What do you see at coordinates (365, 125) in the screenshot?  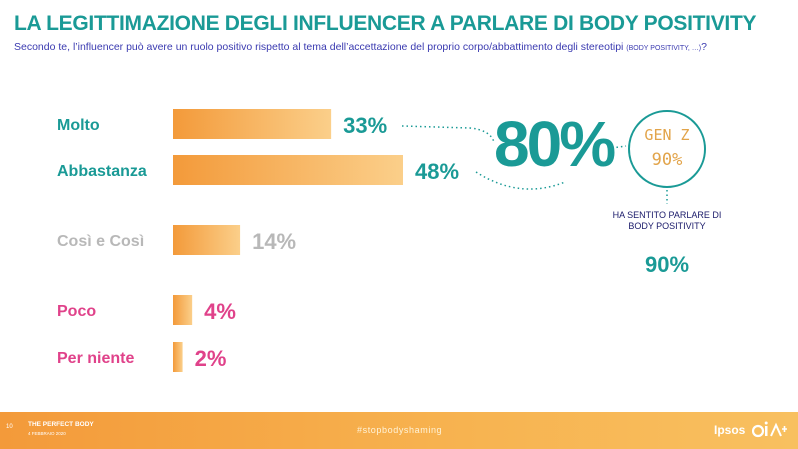 I see `value-label-0: 33%` at bounding box center [365, 125].